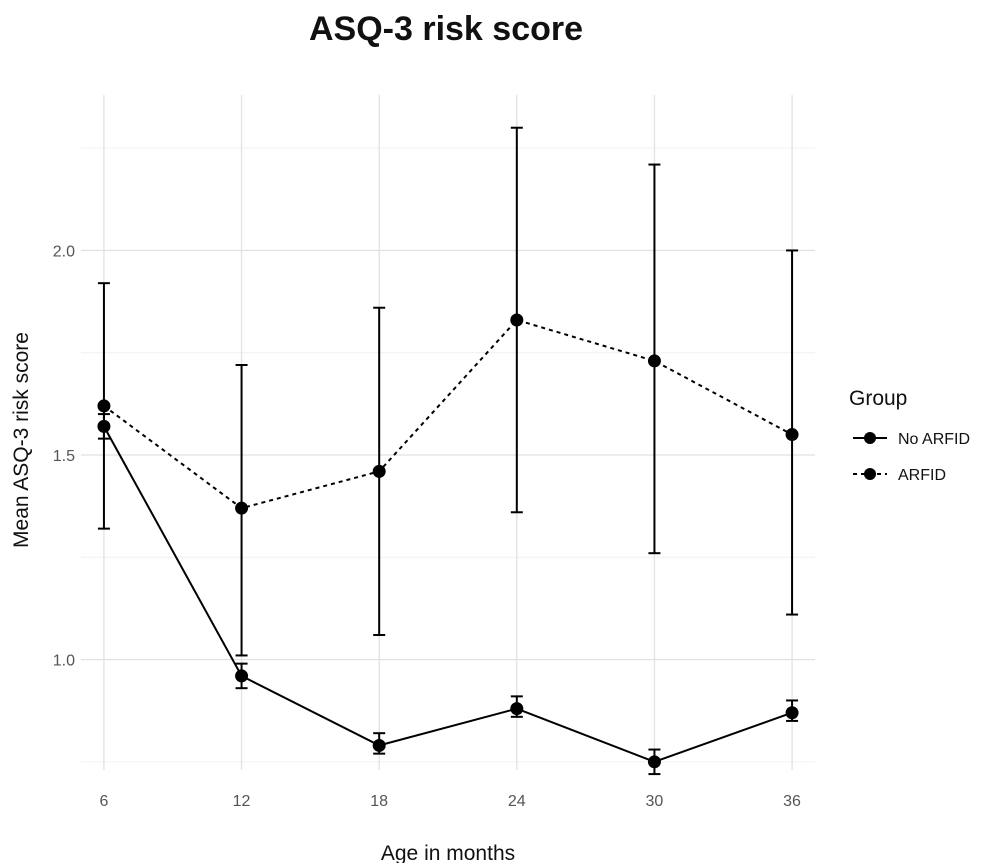 Image resolution: width=987 pixels, height=863 pixels. Describe the element at coordinates (792, 801) in the screenshot. I see `x-tick-label: 36` at that location.